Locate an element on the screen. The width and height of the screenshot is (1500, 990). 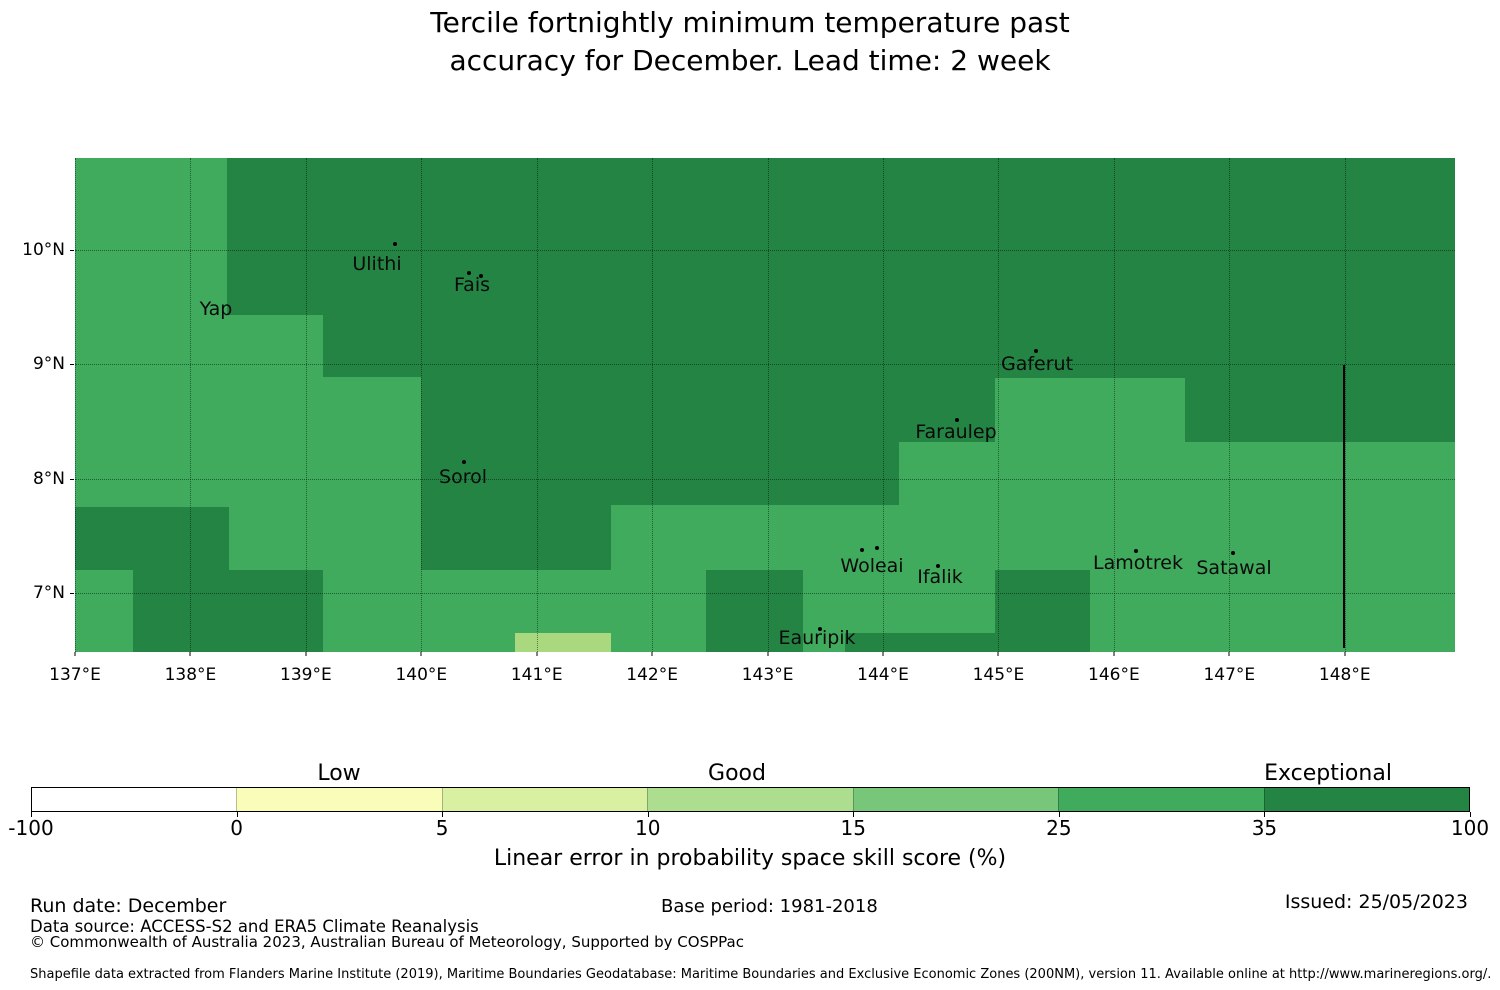
island-marker-ifalik is located at coordinates (938, 566).